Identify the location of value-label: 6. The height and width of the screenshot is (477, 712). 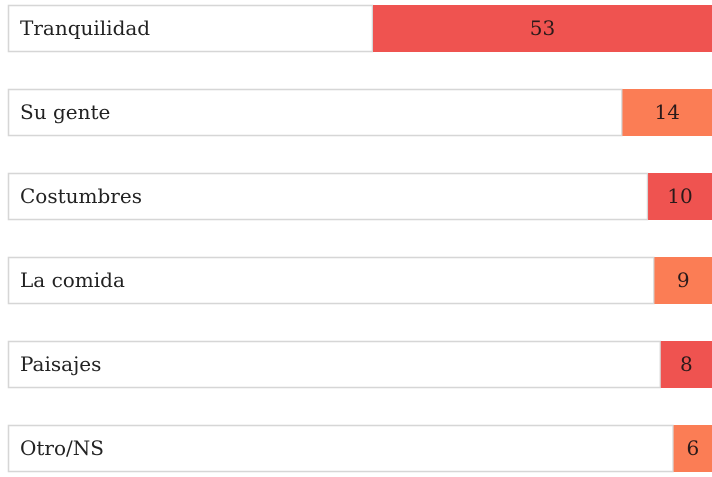
(692, 448).